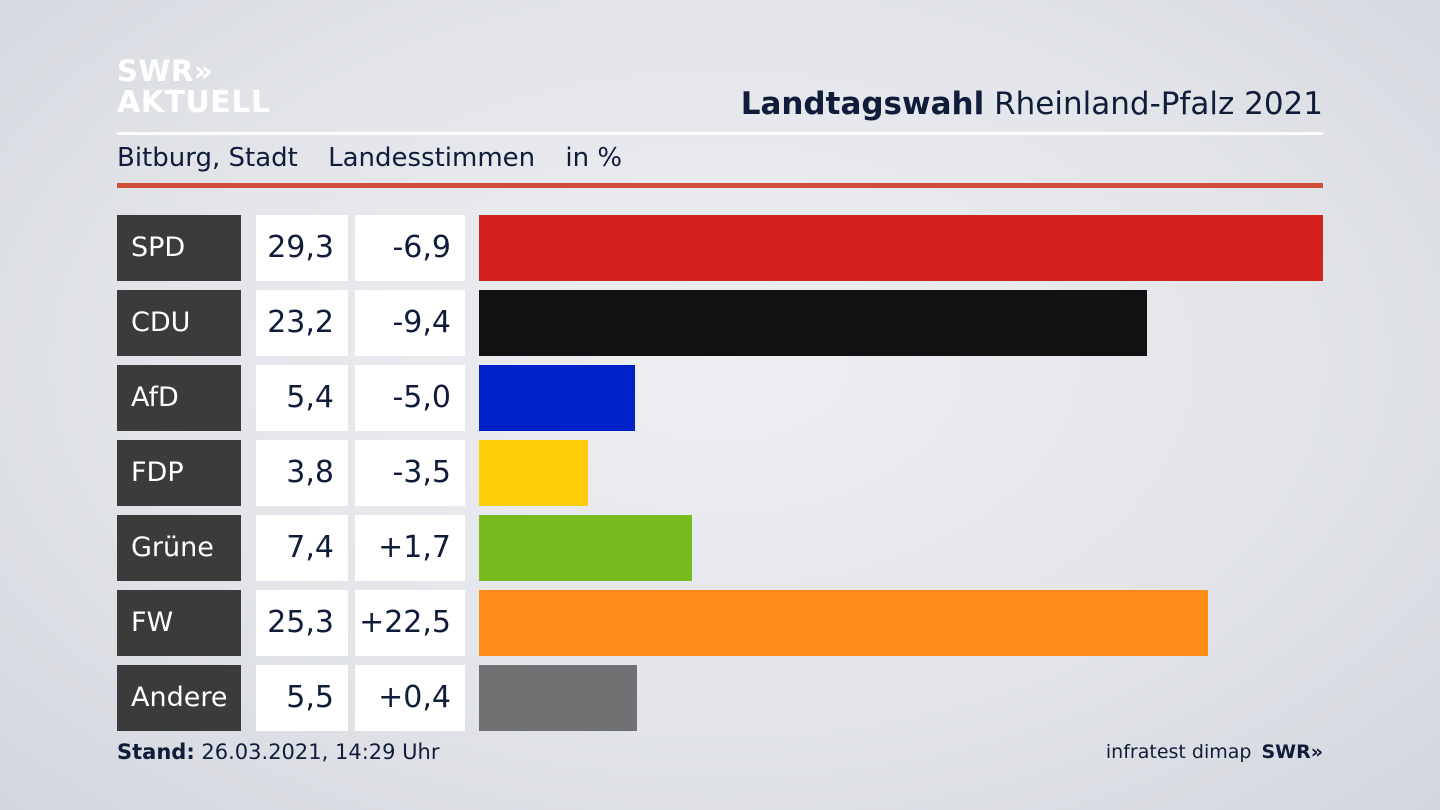 The height and width of the screenshot is (810, 1440). I want to click on title-rest: Rheinland-Pfalz 2021, so click(1153, 104).